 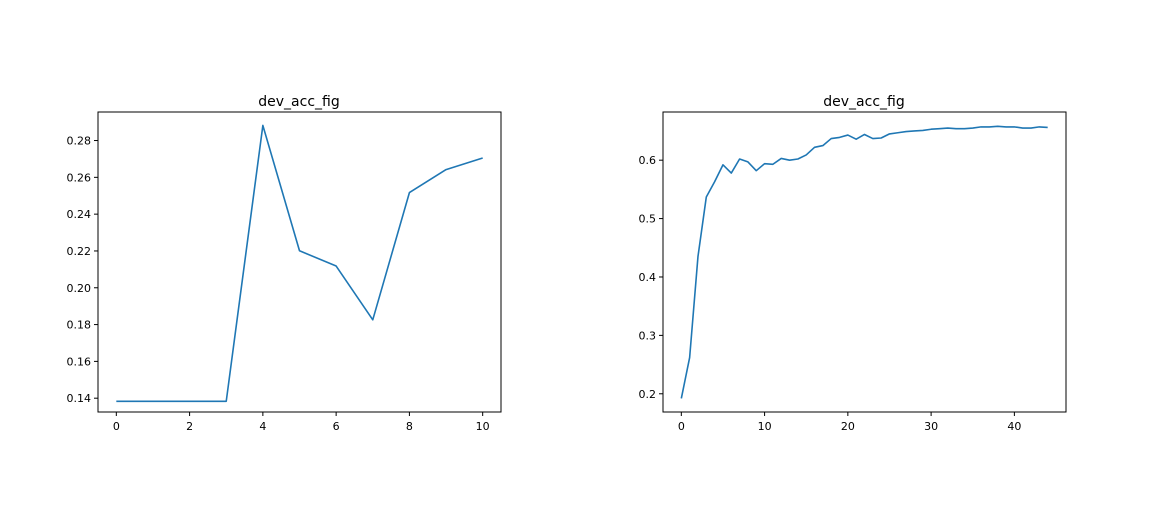 I want to click on chart-right-x-tick-label: 40, so click(x=1014, y=426).